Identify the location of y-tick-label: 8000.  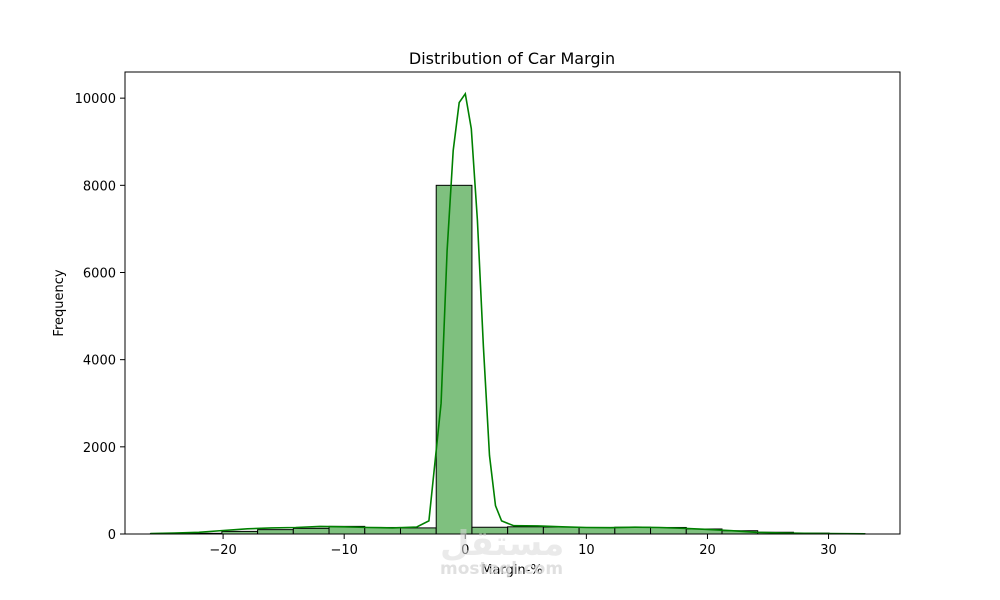
(99, 186).